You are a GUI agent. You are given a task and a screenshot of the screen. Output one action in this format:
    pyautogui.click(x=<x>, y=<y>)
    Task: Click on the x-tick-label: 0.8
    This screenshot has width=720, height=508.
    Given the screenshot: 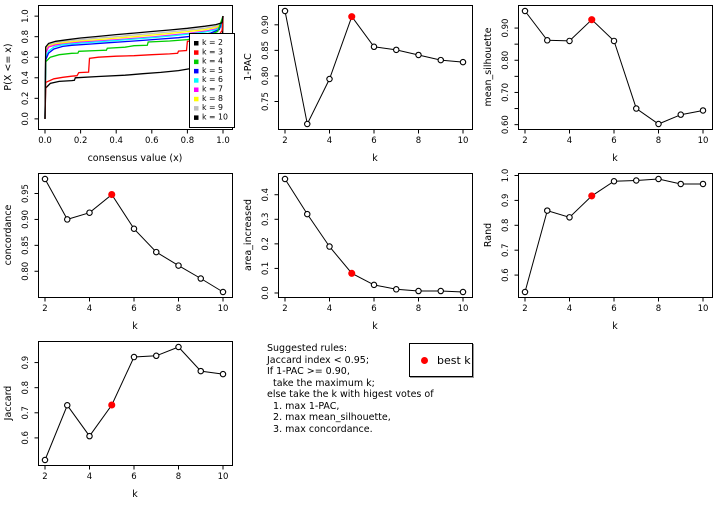 What is the action you would take?
    pyautogui.click(x=188, y=141)
    